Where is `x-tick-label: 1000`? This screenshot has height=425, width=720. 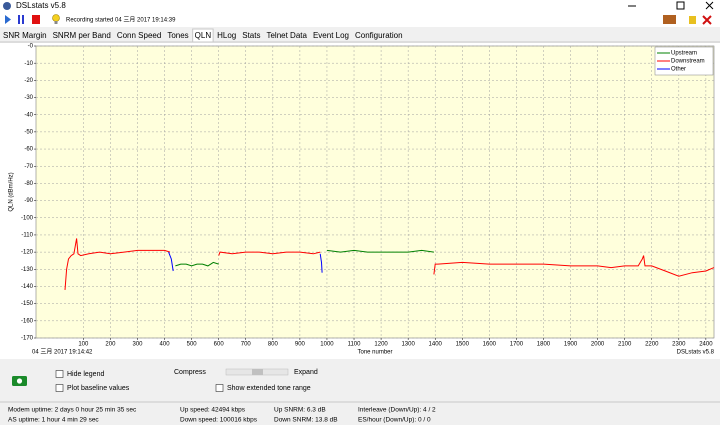
x-tick-label: 1000 is located at coordinates (327, 345).